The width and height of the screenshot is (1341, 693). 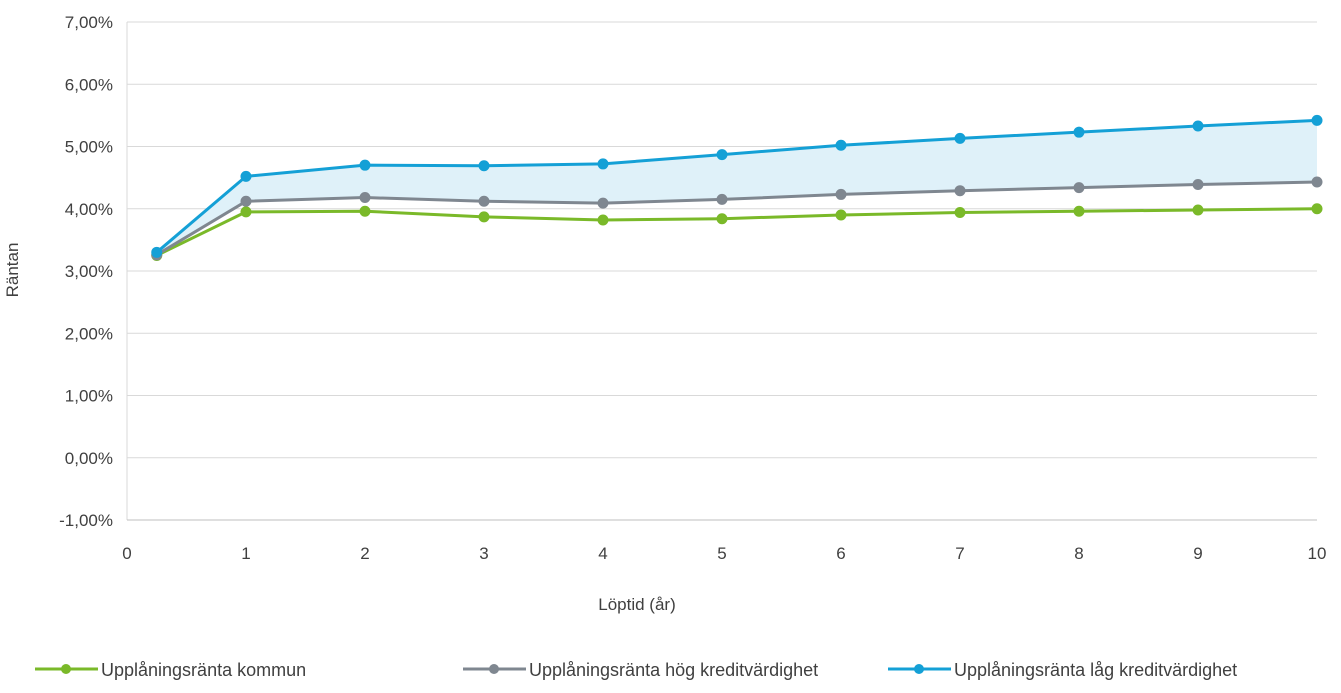 I want to click on y-tick-label: 7,00%, so click(x=89, y=22).